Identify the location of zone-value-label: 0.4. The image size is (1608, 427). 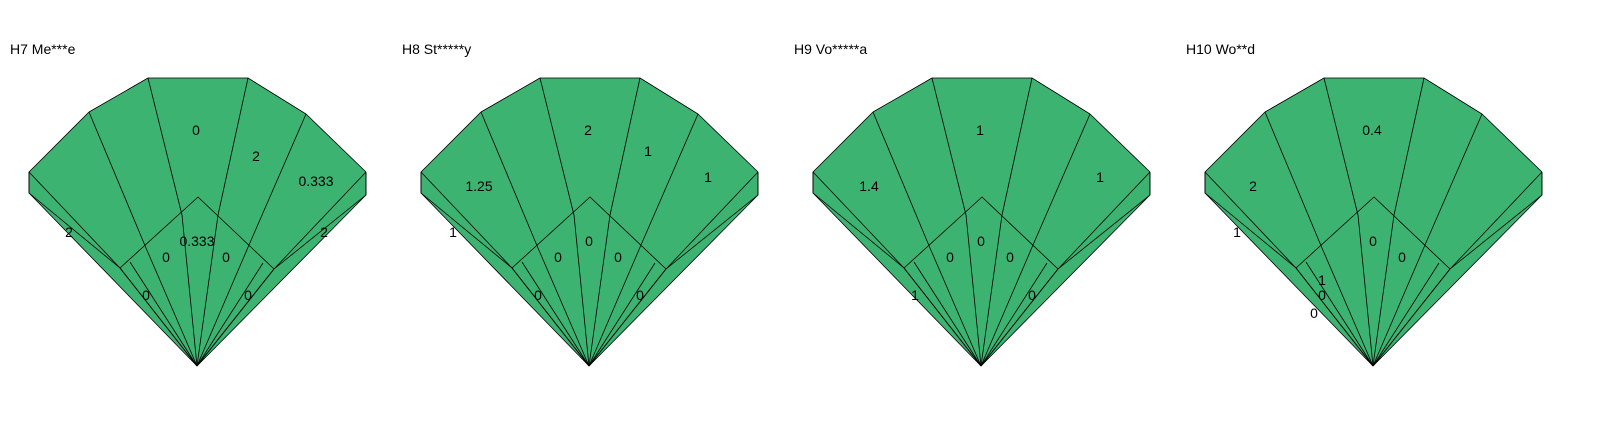
(1372, 130).